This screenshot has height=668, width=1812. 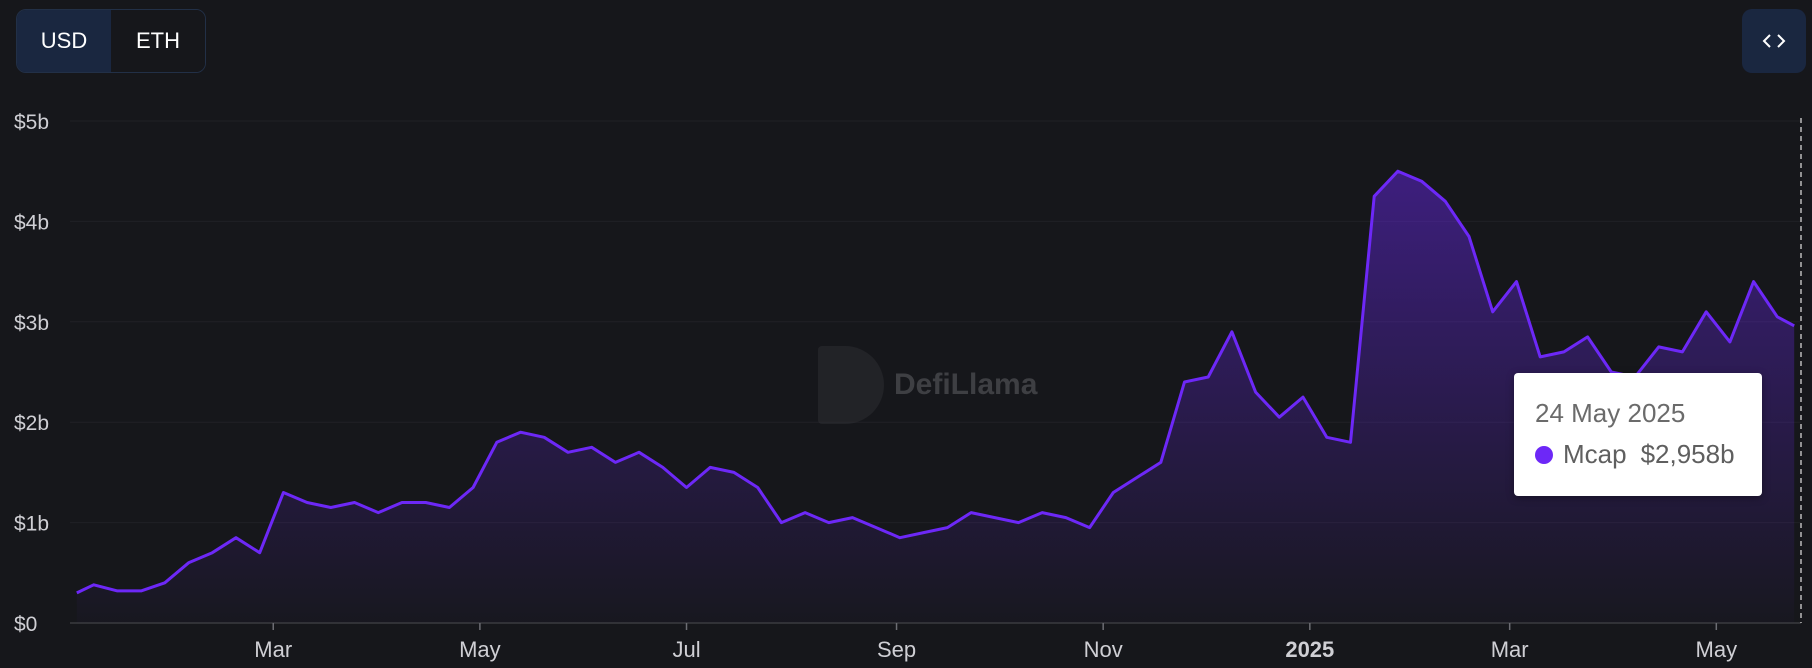 I want to click on x-tick-label: Sep, so click(x=896, y=649).